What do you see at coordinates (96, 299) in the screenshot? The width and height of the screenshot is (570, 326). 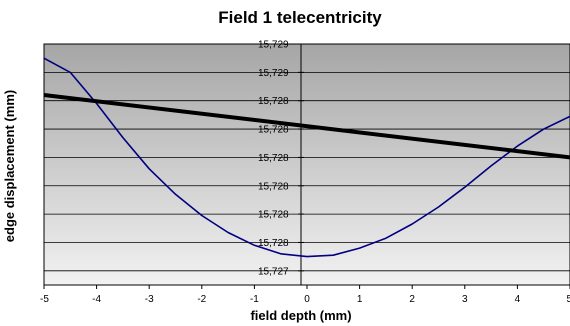 I see `x-tick-label: -4` at bounding box center [96, 299].